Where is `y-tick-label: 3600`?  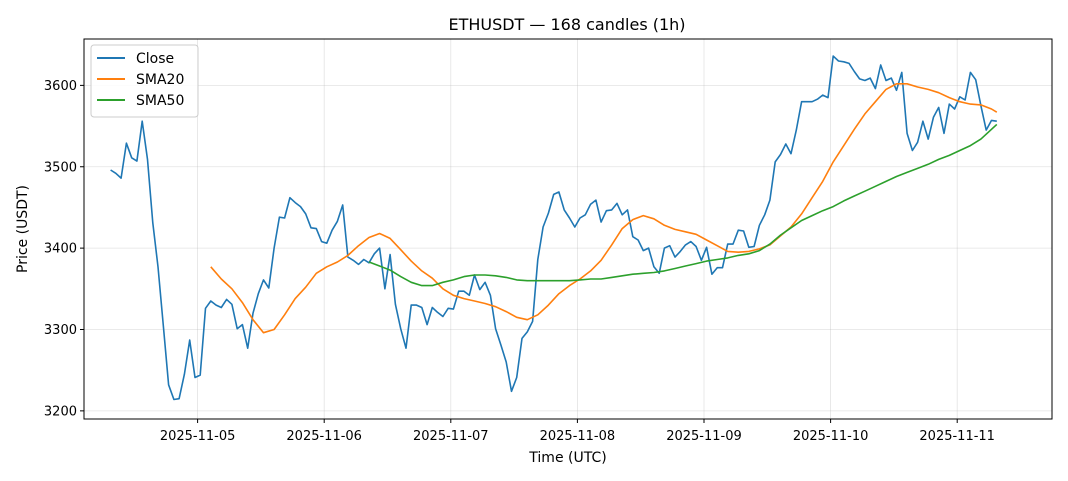 y-tick-label: 3600 is located at coordinates (60, 86).